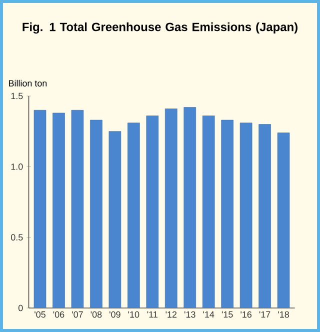 The height and width of the screenshot is (332, 320). What do you see at coordinates (17, 166) in the screenshot?
I see `y-tick-label: 1.0` at bounding box center [17, 166].